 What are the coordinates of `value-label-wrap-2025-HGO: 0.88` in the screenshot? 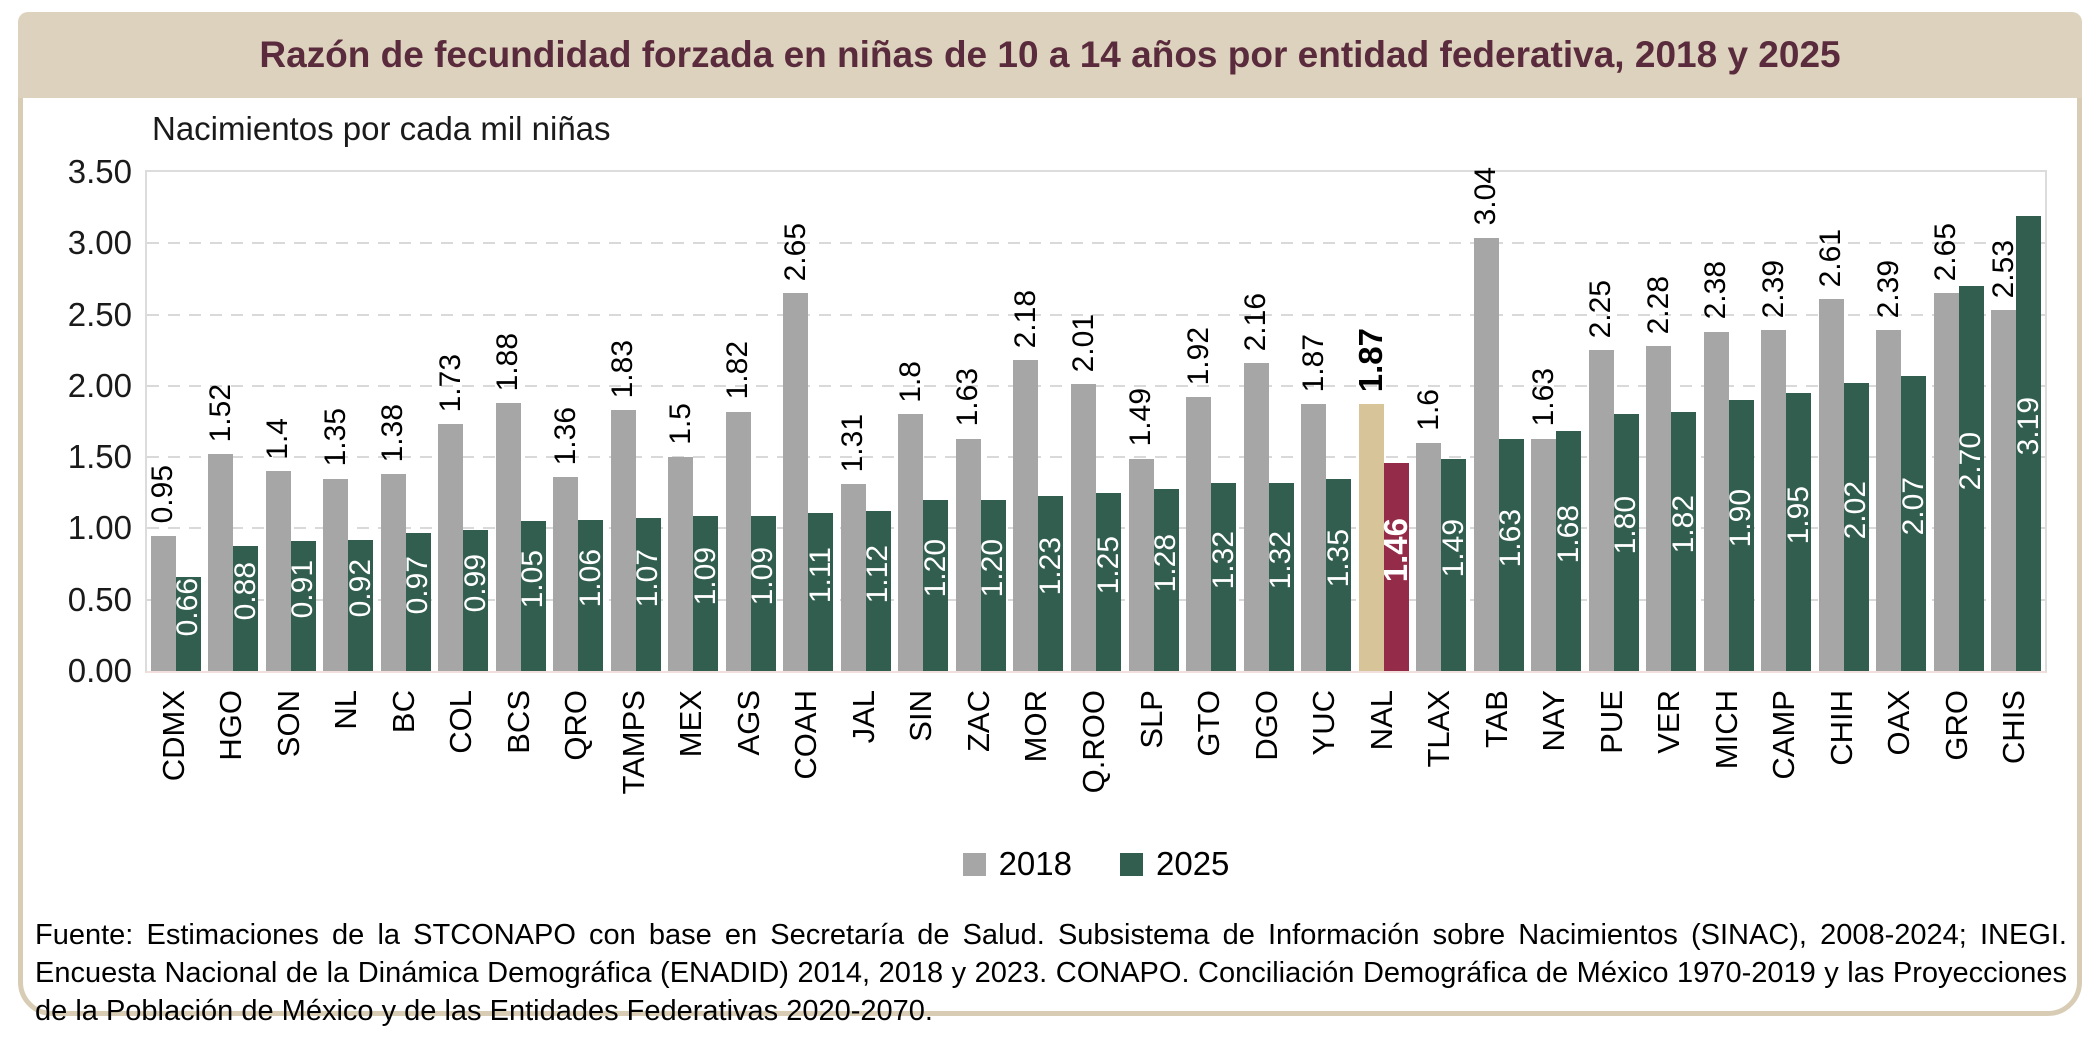 It's located at (245, 608).